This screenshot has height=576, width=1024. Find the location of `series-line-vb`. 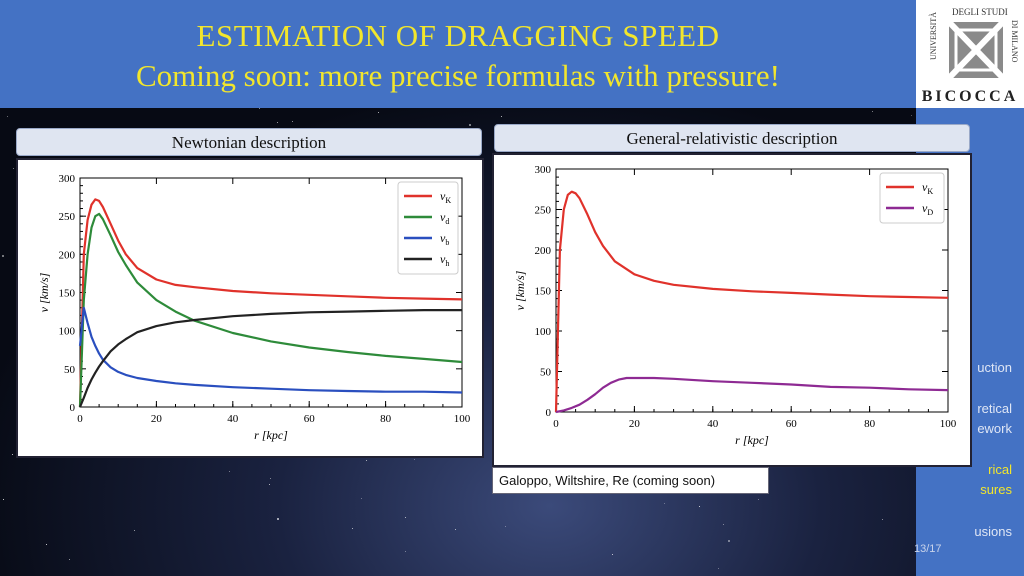

series-line-vb is located at coordinates (270, 350).